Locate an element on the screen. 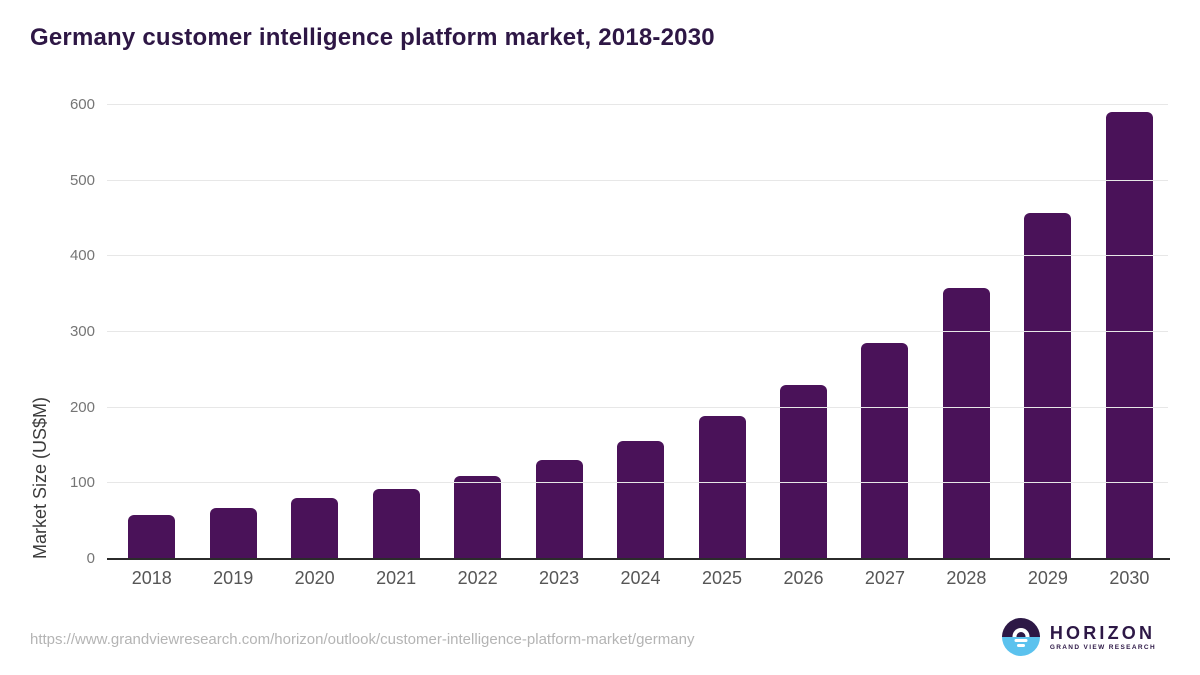  x-tick-label-2019: 2019 is located at coordinates (233, 578).